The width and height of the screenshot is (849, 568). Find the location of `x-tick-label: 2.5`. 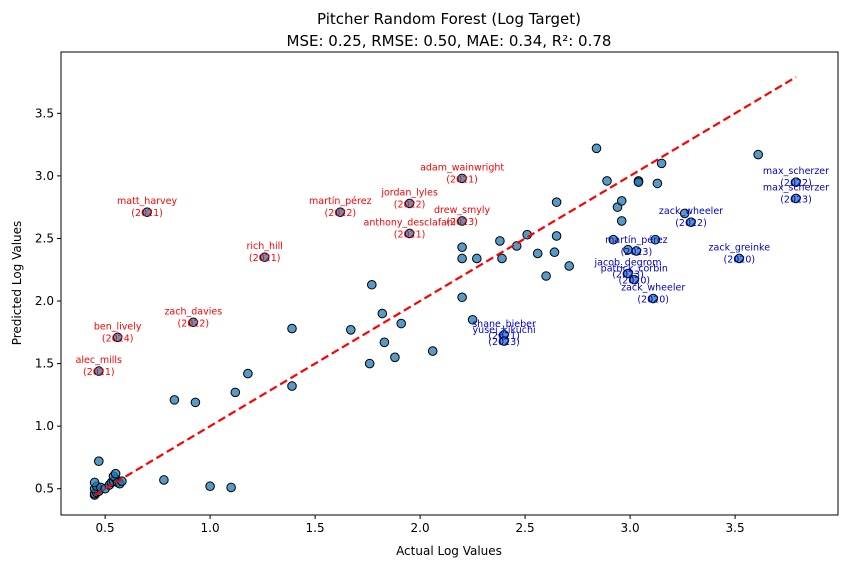

x-tick-label: 2.5 is located at coordinates (525, 528).